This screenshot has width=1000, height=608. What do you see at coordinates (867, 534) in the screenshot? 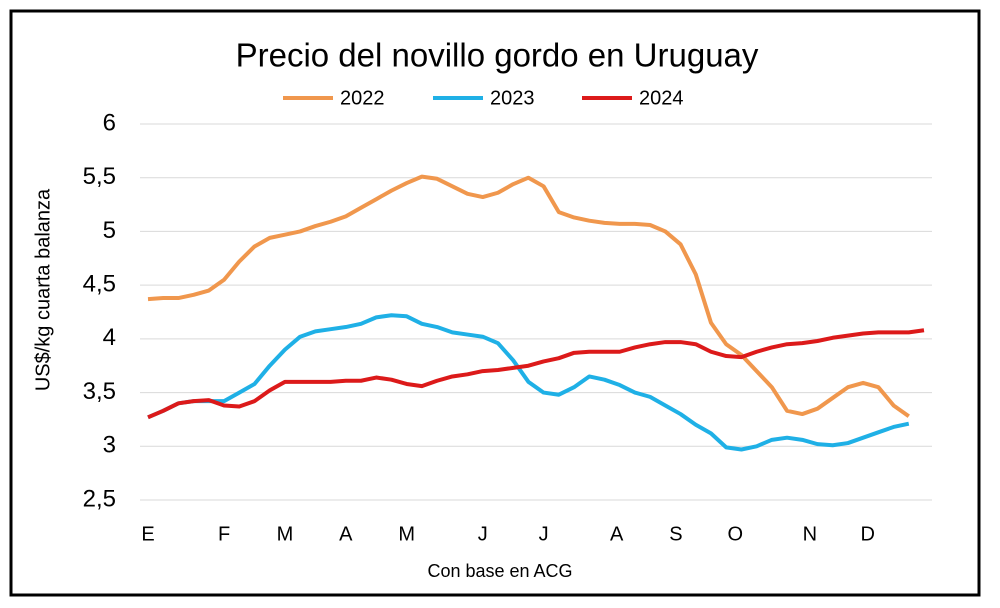
I see `x-tick-label: D` at bounding box center [867, 534].